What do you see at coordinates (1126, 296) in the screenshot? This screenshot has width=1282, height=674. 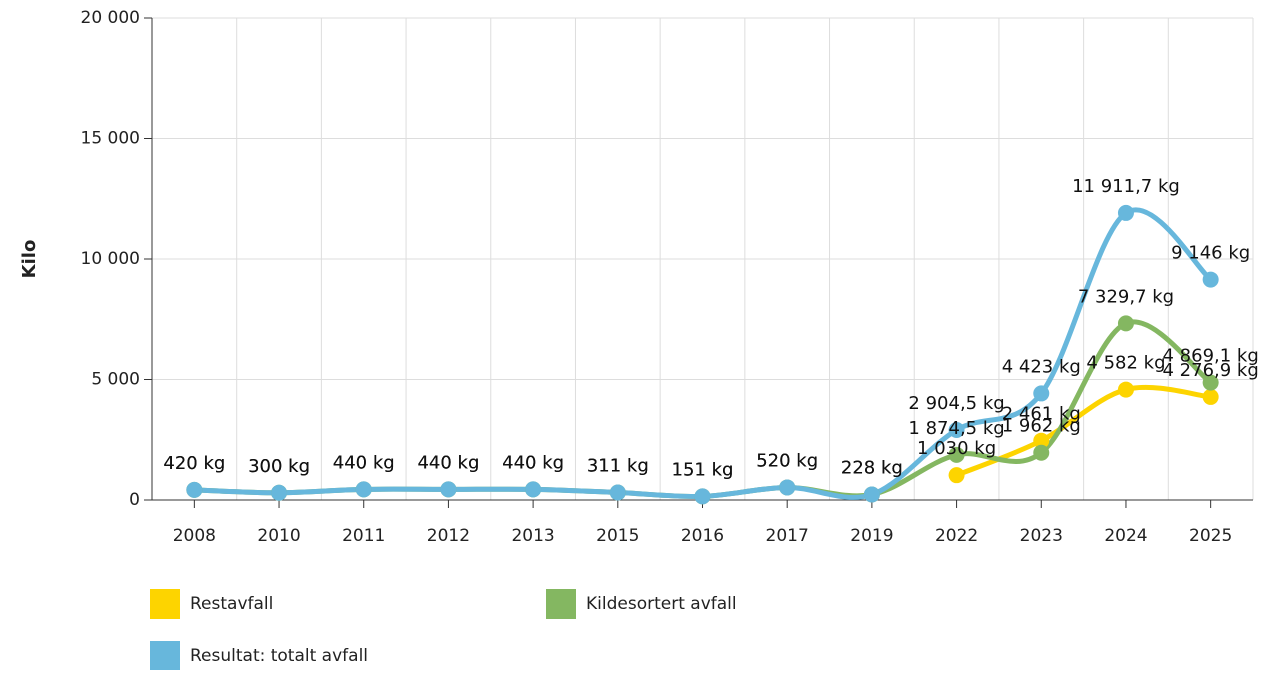 I see `data-label: 7 329,7 kg` at bounding box center [1126, 296].